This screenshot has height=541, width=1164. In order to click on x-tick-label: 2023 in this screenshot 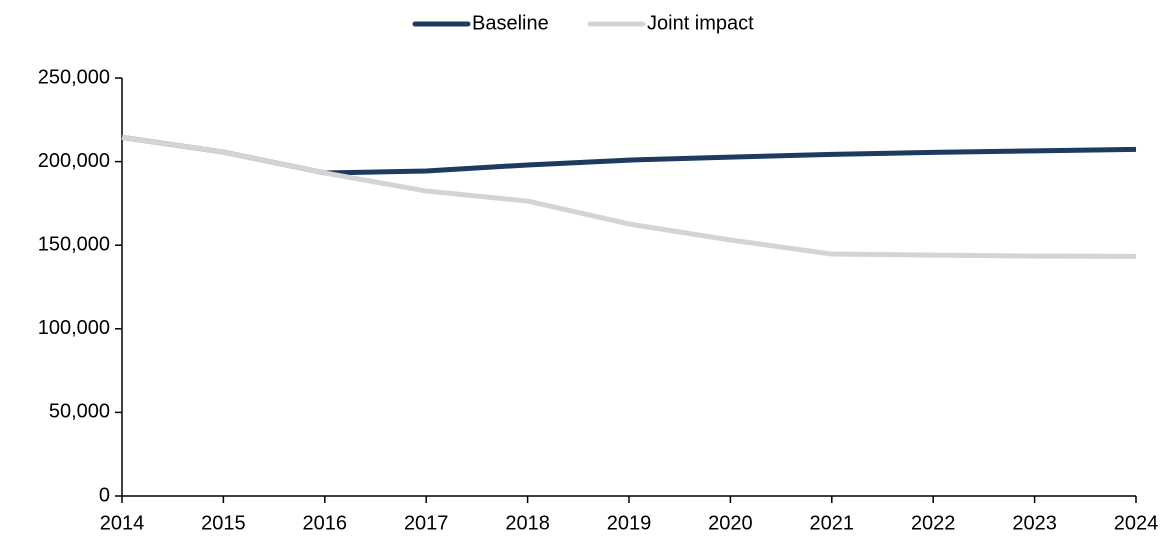, I will do `click(1034, 523)`.